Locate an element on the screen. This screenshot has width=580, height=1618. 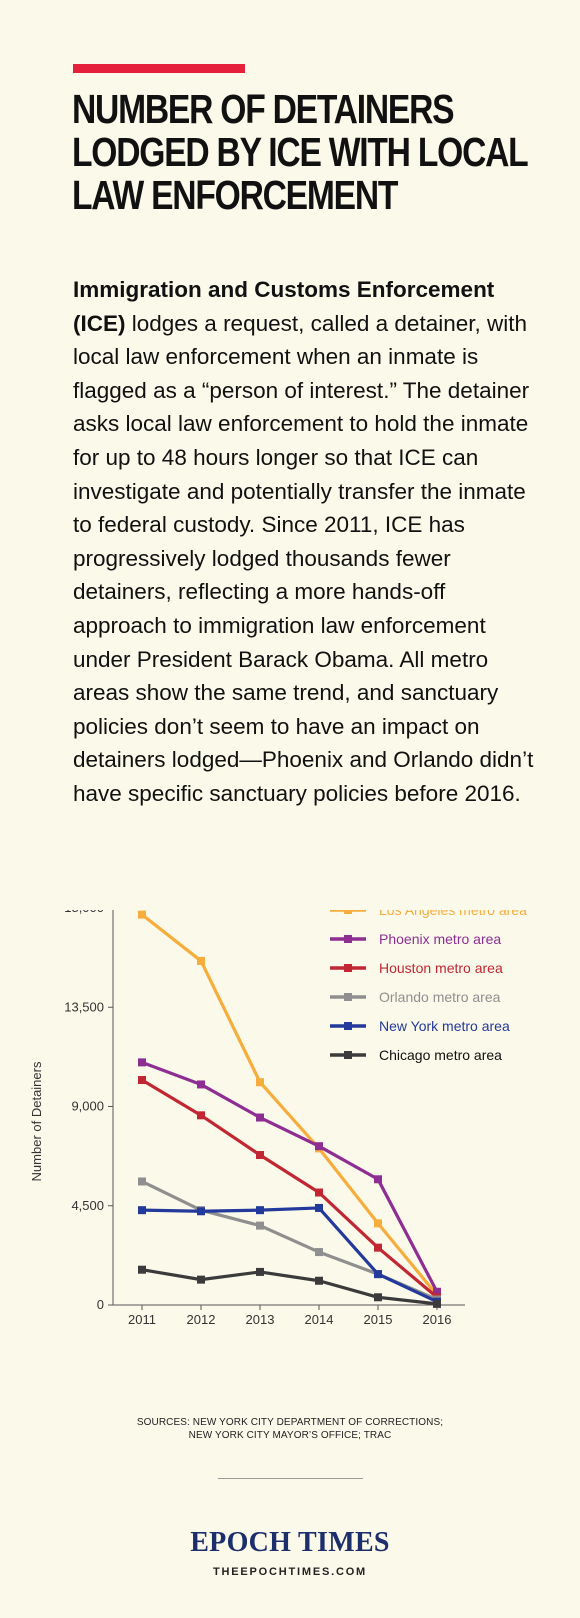
x-tick-label: 2011 is located at coordinates (142, 1319).